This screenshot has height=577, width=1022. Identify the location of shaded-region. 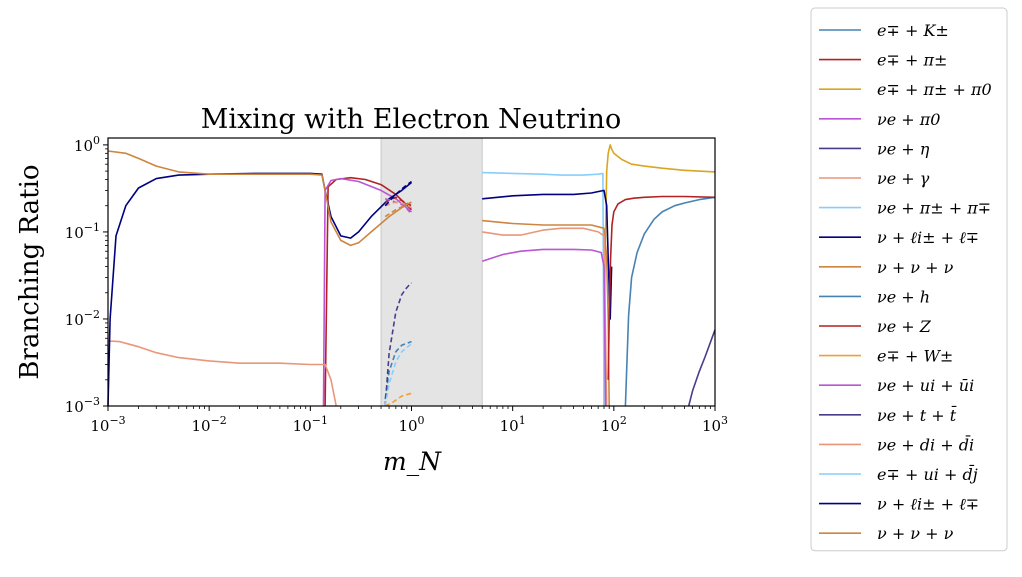
(431, 272).